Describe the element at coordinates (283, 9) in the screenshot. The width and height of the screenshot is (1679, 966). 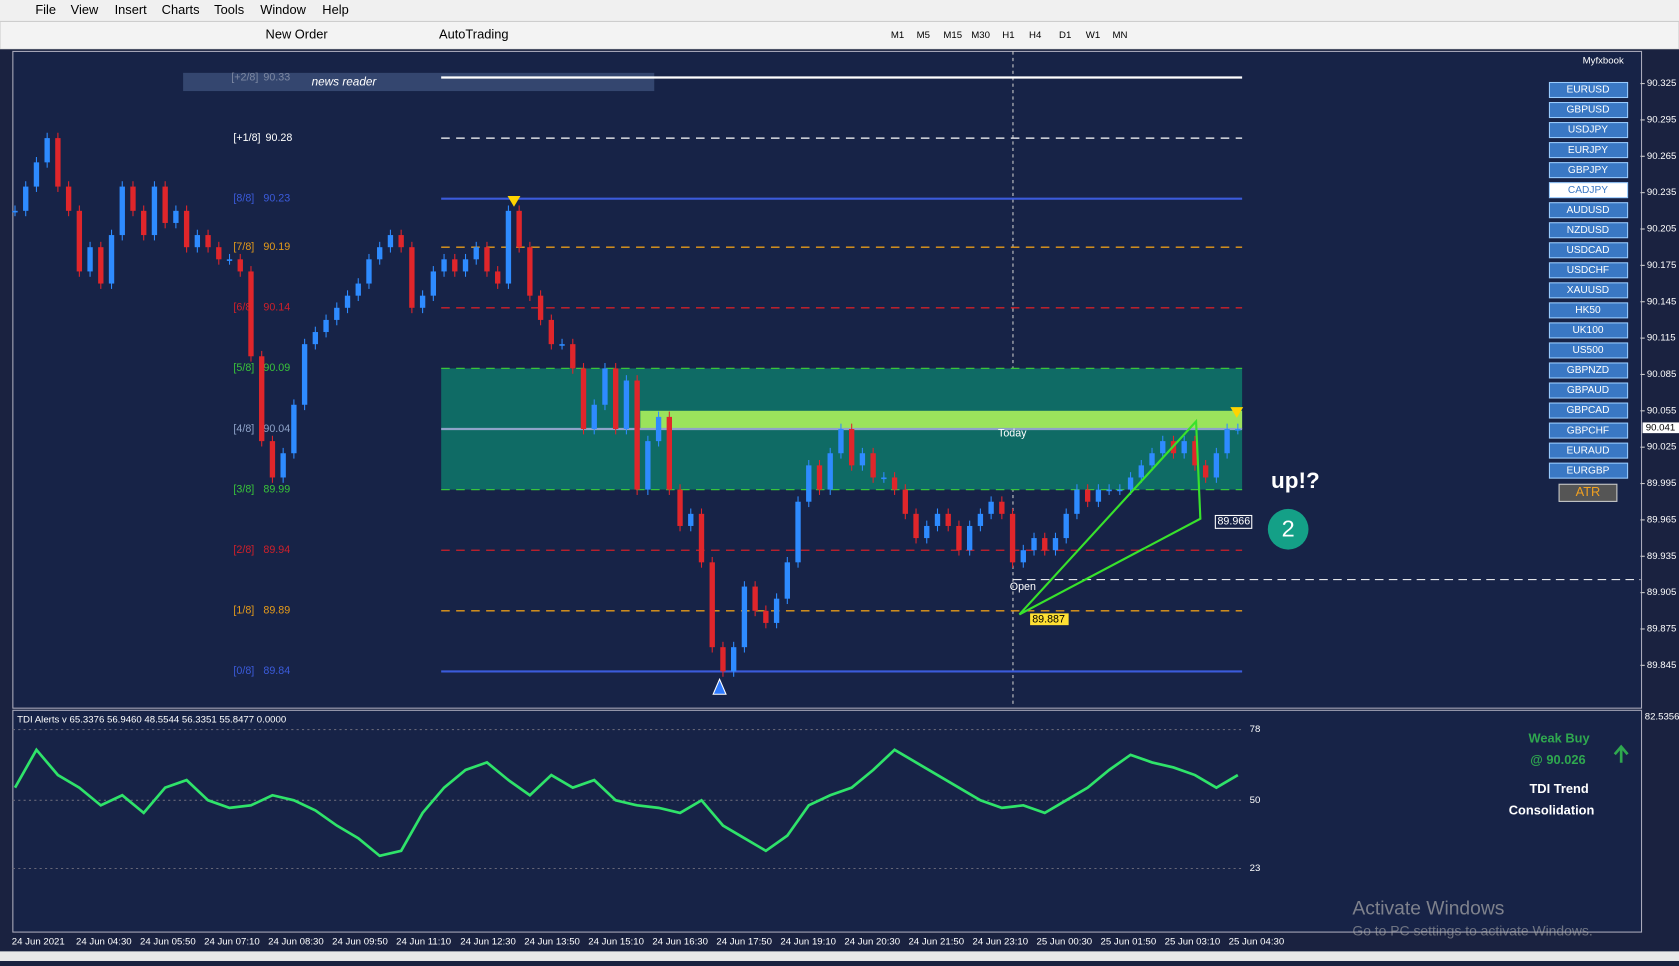
I see `menu-item: Window` at that location.